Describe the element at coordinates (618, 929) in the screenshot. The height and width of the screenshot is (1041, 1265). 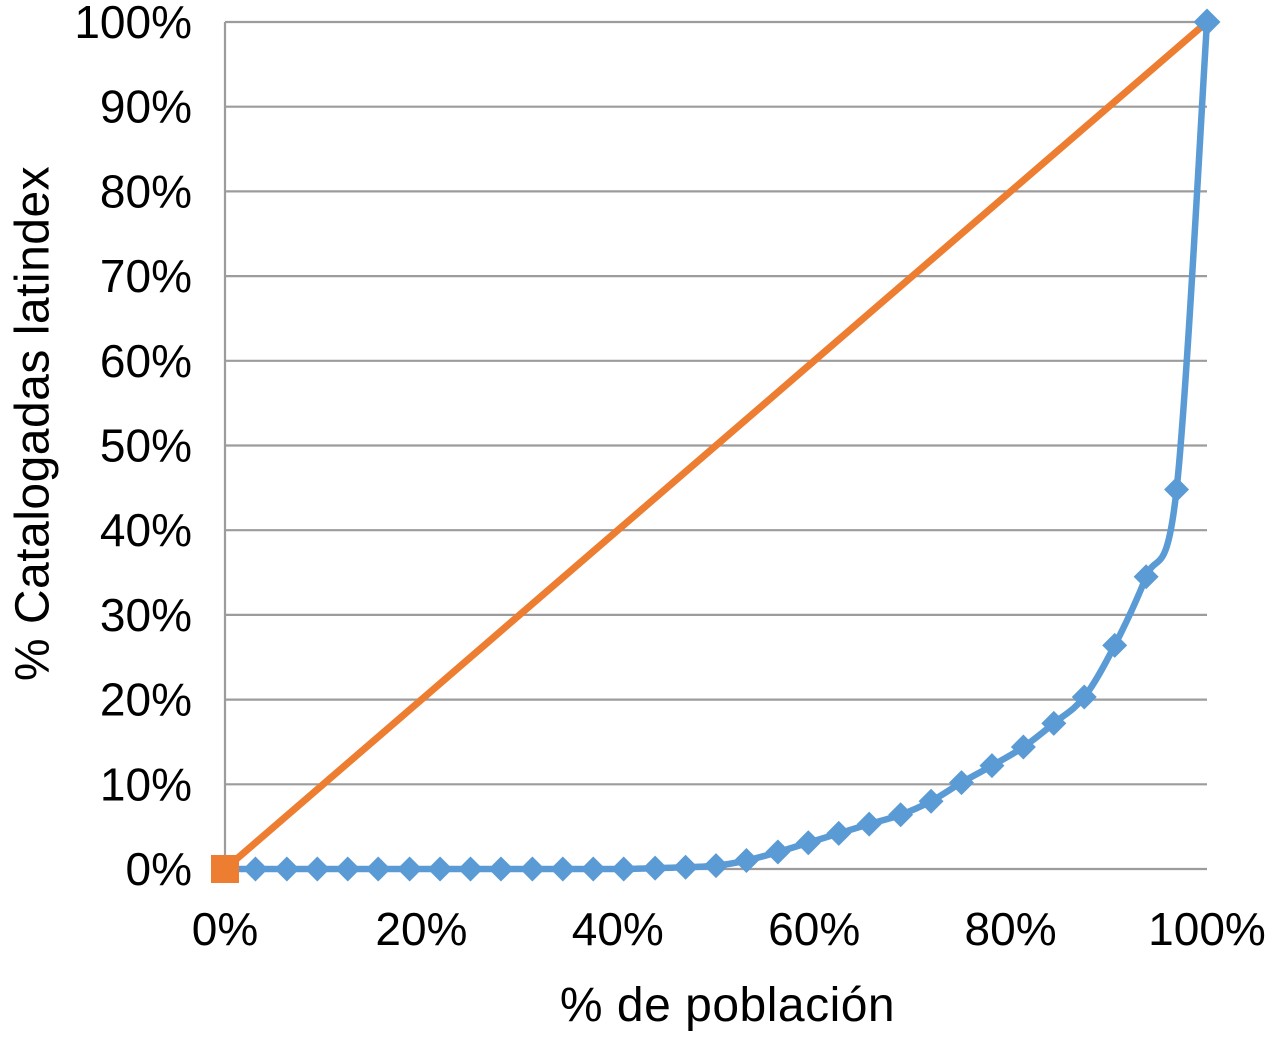
I see `x-tick-label: 40%` at that location.